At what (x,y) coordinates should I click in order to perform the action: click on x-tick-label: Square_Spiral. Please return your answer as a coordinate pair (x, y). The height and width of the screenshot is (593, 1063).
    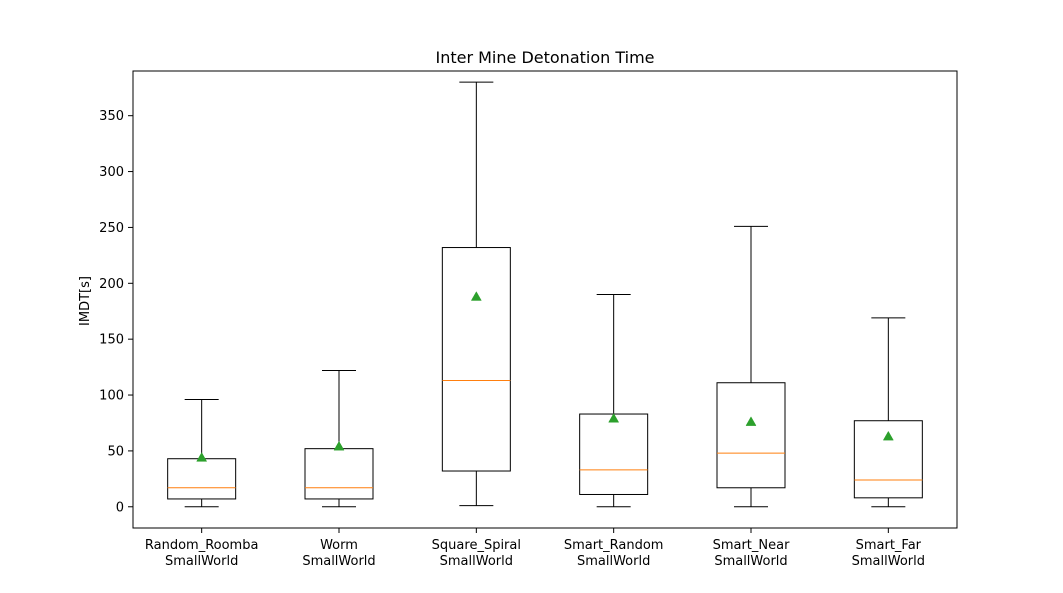
    Looking at the image, I should click on (476, 545).